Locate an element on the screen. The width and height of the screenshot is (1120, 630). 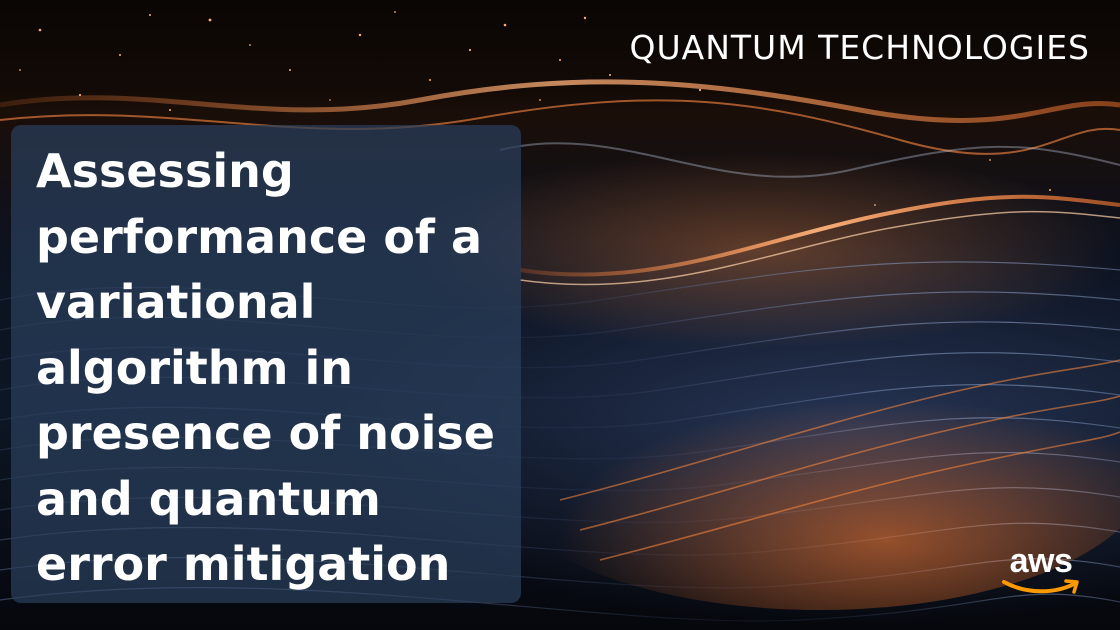
aws-logo-text: aws is located at coordinates (1041, 561).